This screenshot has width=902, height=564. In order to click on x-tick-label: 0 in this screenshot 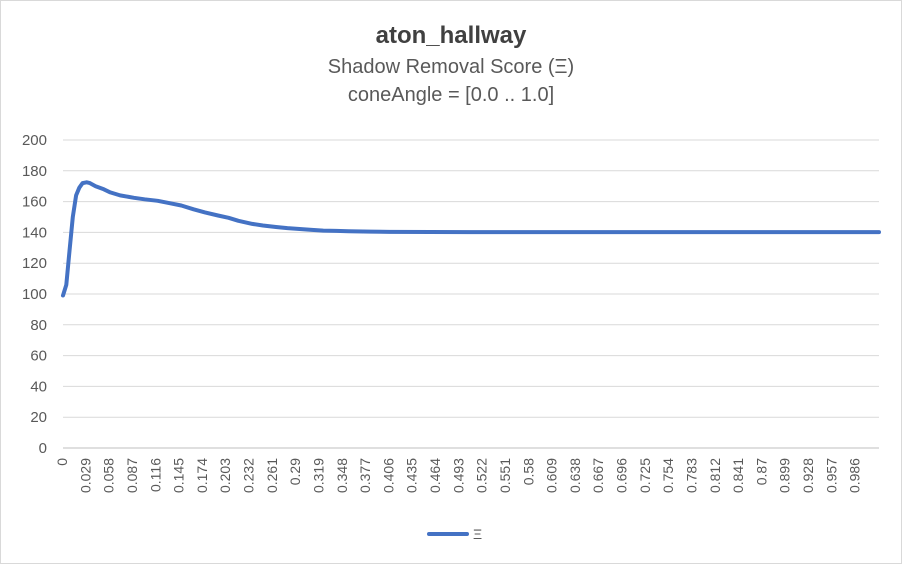, I will do `click(62, 462)`.